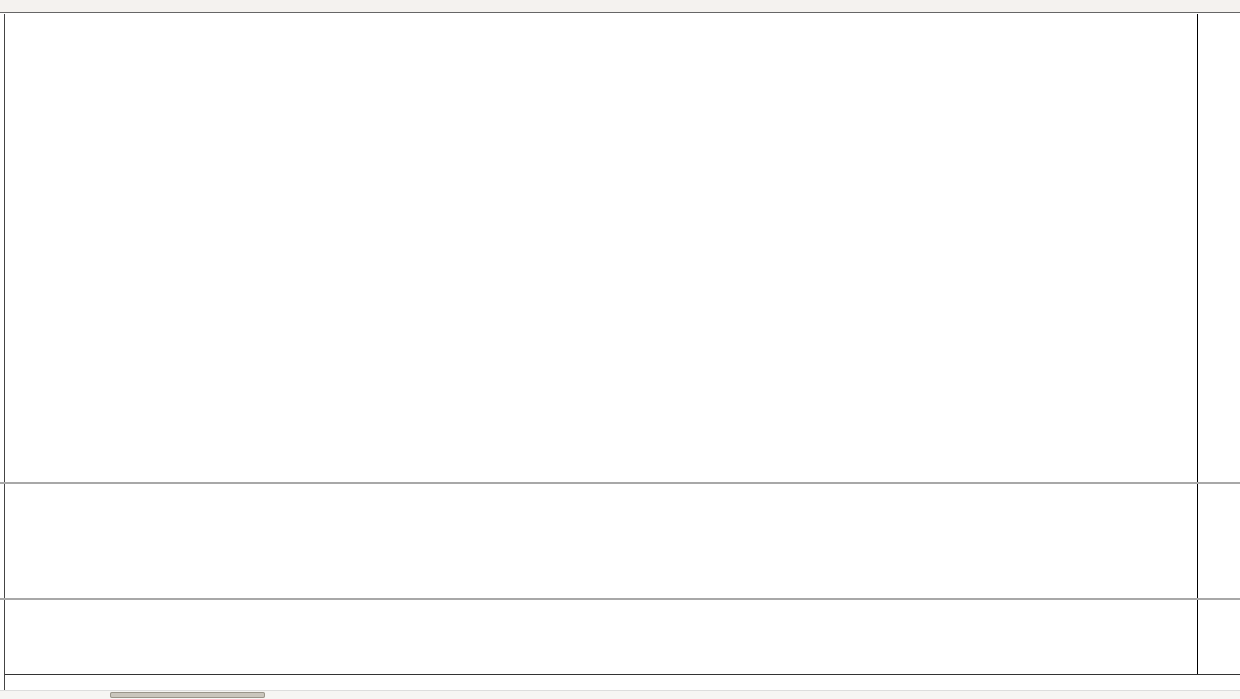 The width and height of the screenshot is (1240, 699). What do you see at coordinates (620, 694) in the screenshot?
I see `bottom-scroll-strip` at bounding box center [620, 694].